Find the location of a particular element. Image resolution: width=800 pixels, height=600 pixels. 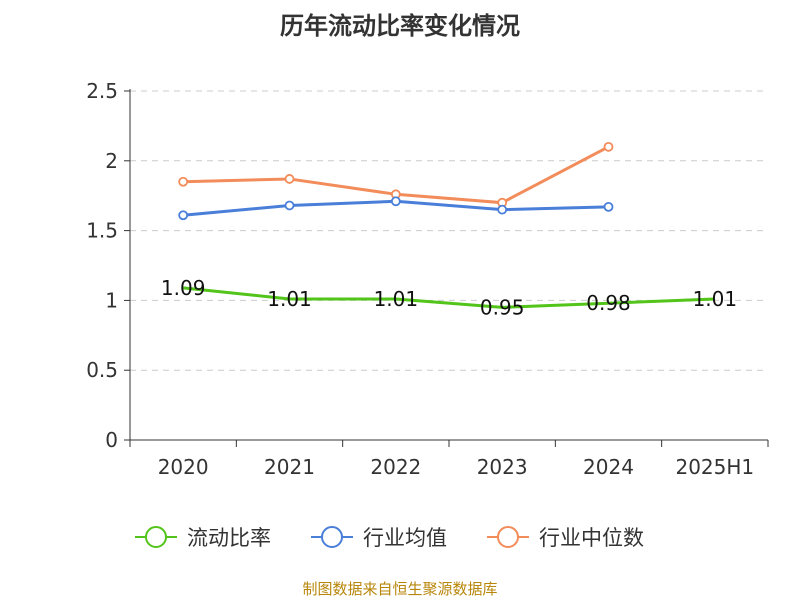

legend-marker-行业均值 is located at coordinates (332, 537).